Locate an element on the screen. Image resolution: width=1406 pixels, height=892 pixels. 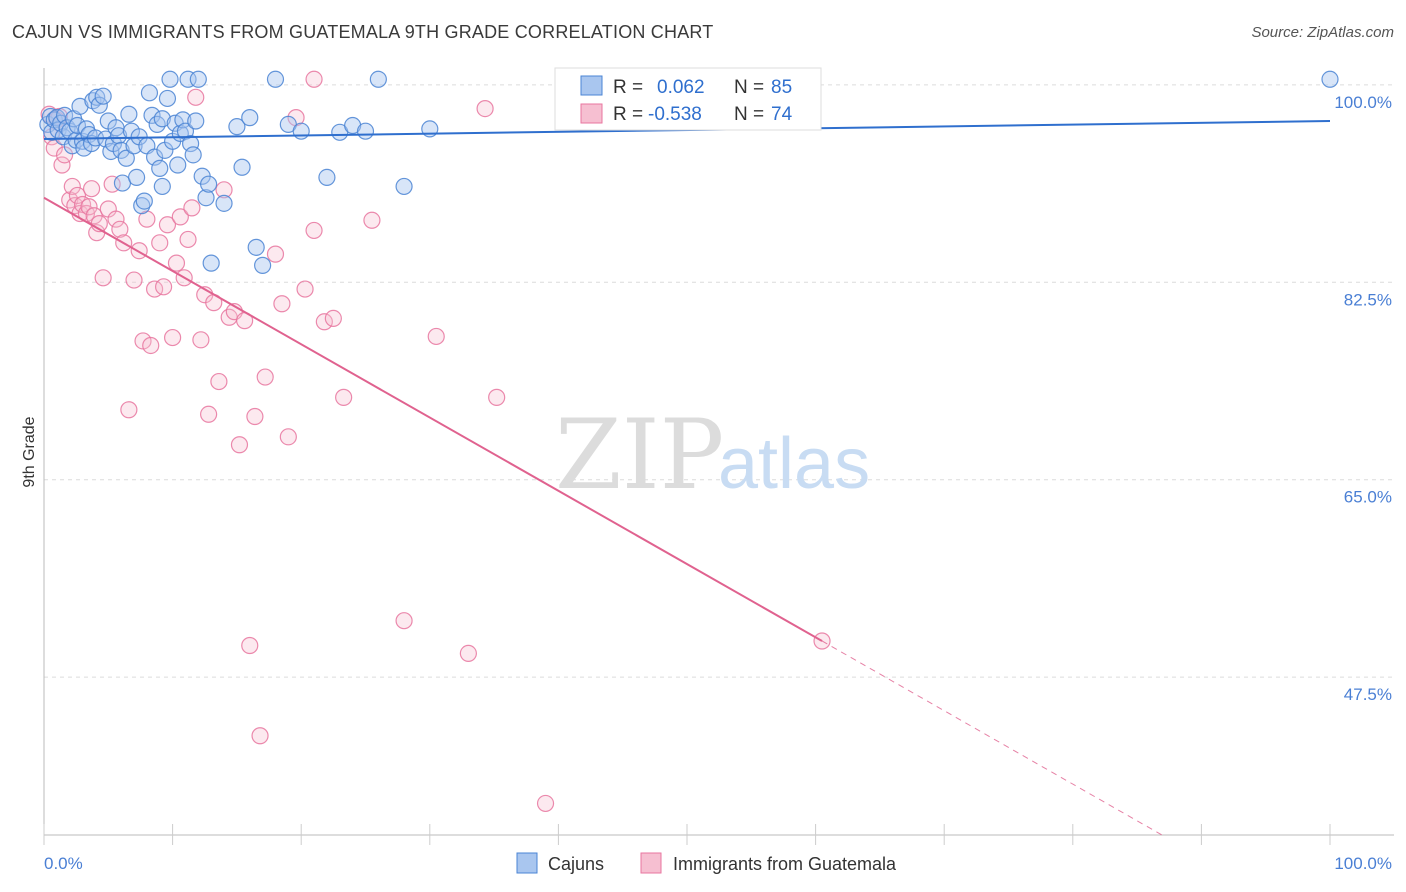
y-tick-label: 82.5% is located at coordinates (1368, 299).